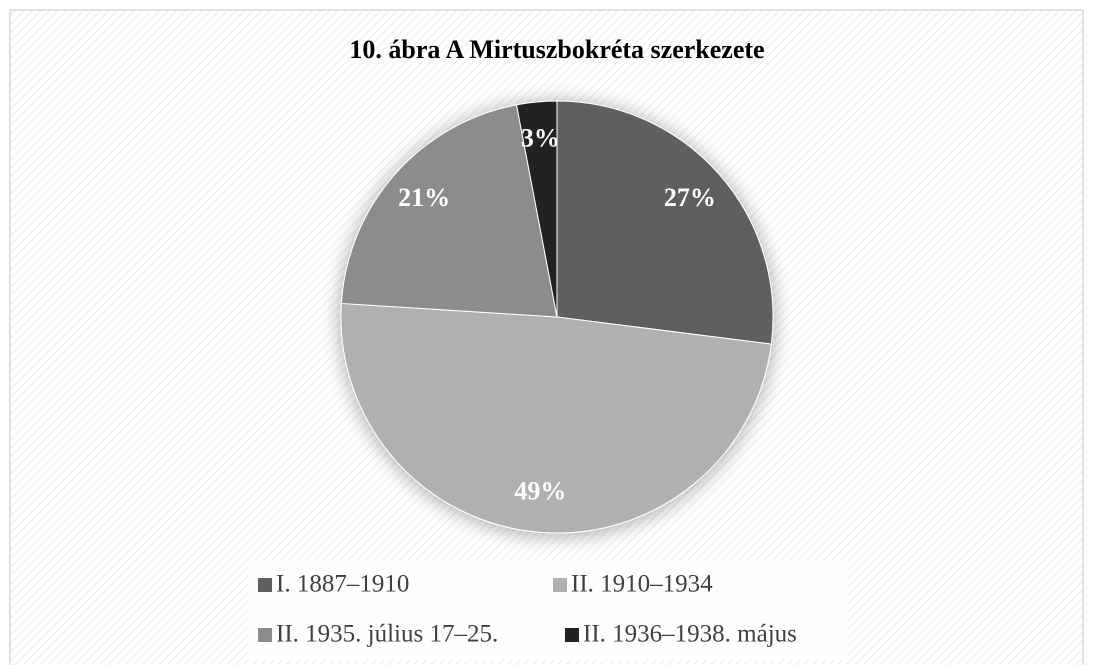 This screenshot has height=665, width=1093. What do you see at coordinates (387, 634) in the screenshot?
I see `legend-label: II. 1935. július 17–25.` at bounding box center [387, 634].